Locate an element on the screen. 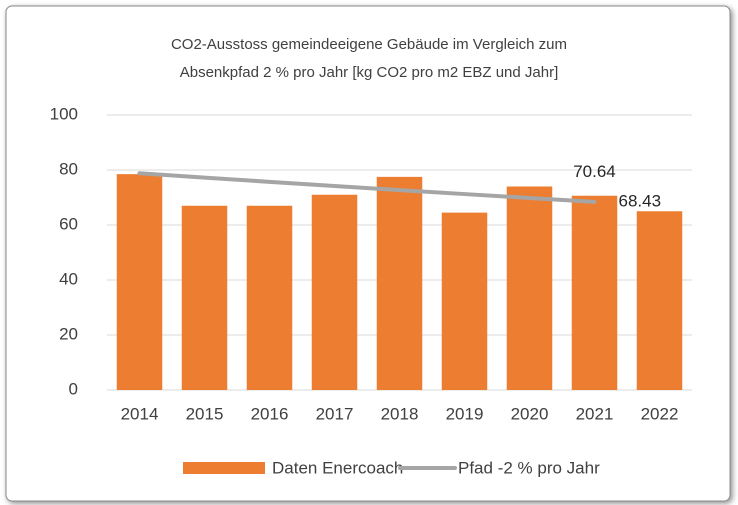  line is located at coordinates (367, 187).